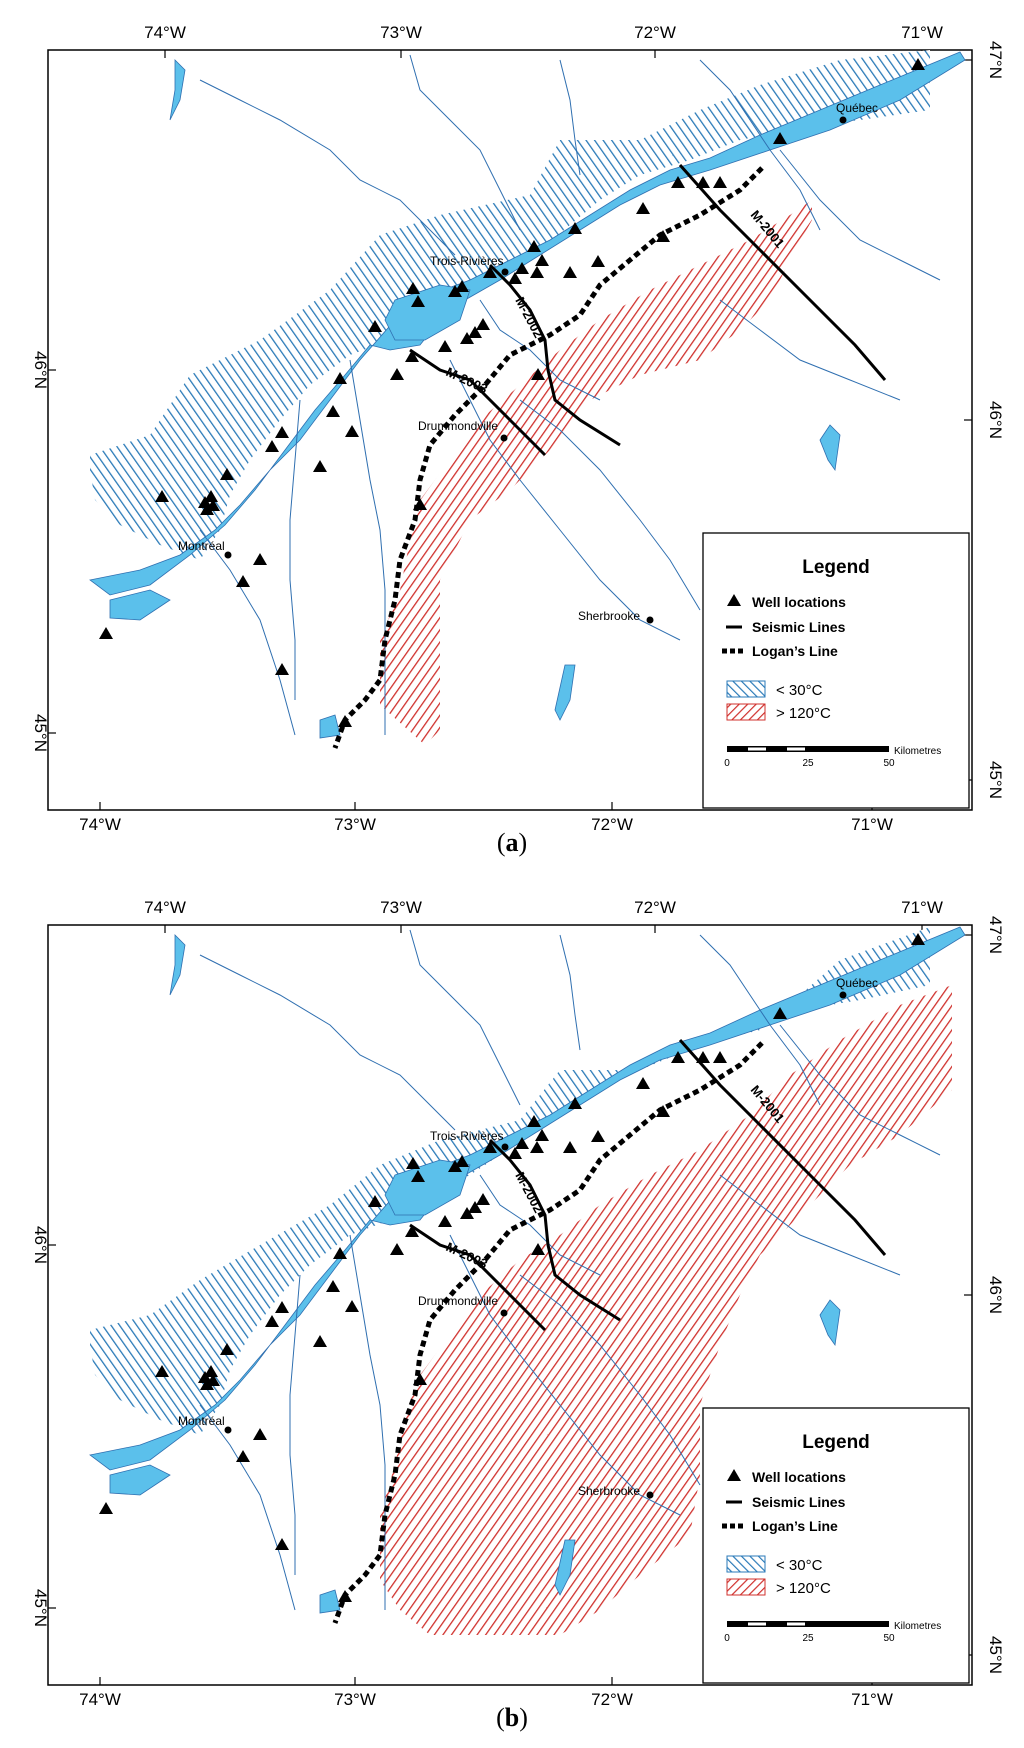 The height and width of the screenshot is (1748, 1024). I want to click on panel-caption-label: a, so click(512, 842).